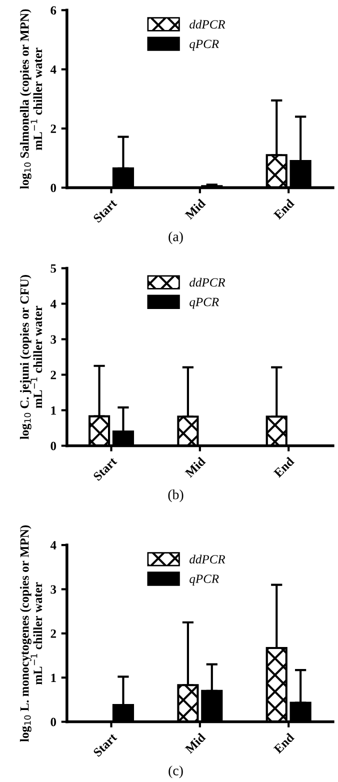 The image size is (338, 782). Describe the element at coordinates (175, 237) in the screenshot. I see `text: (a)` at that location.